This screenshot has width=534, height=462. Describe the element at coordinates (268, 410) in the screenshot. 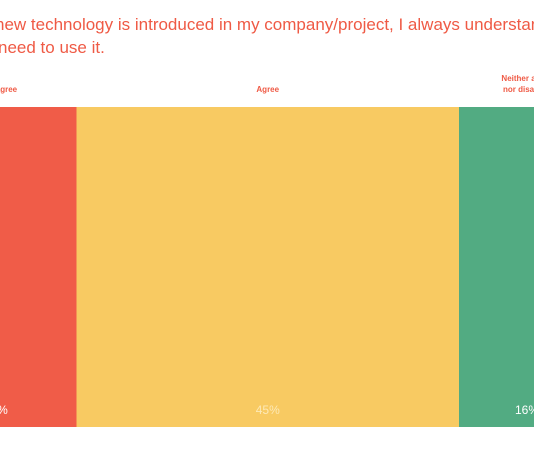

I see `value-label-segment-2: 45%` at that location.